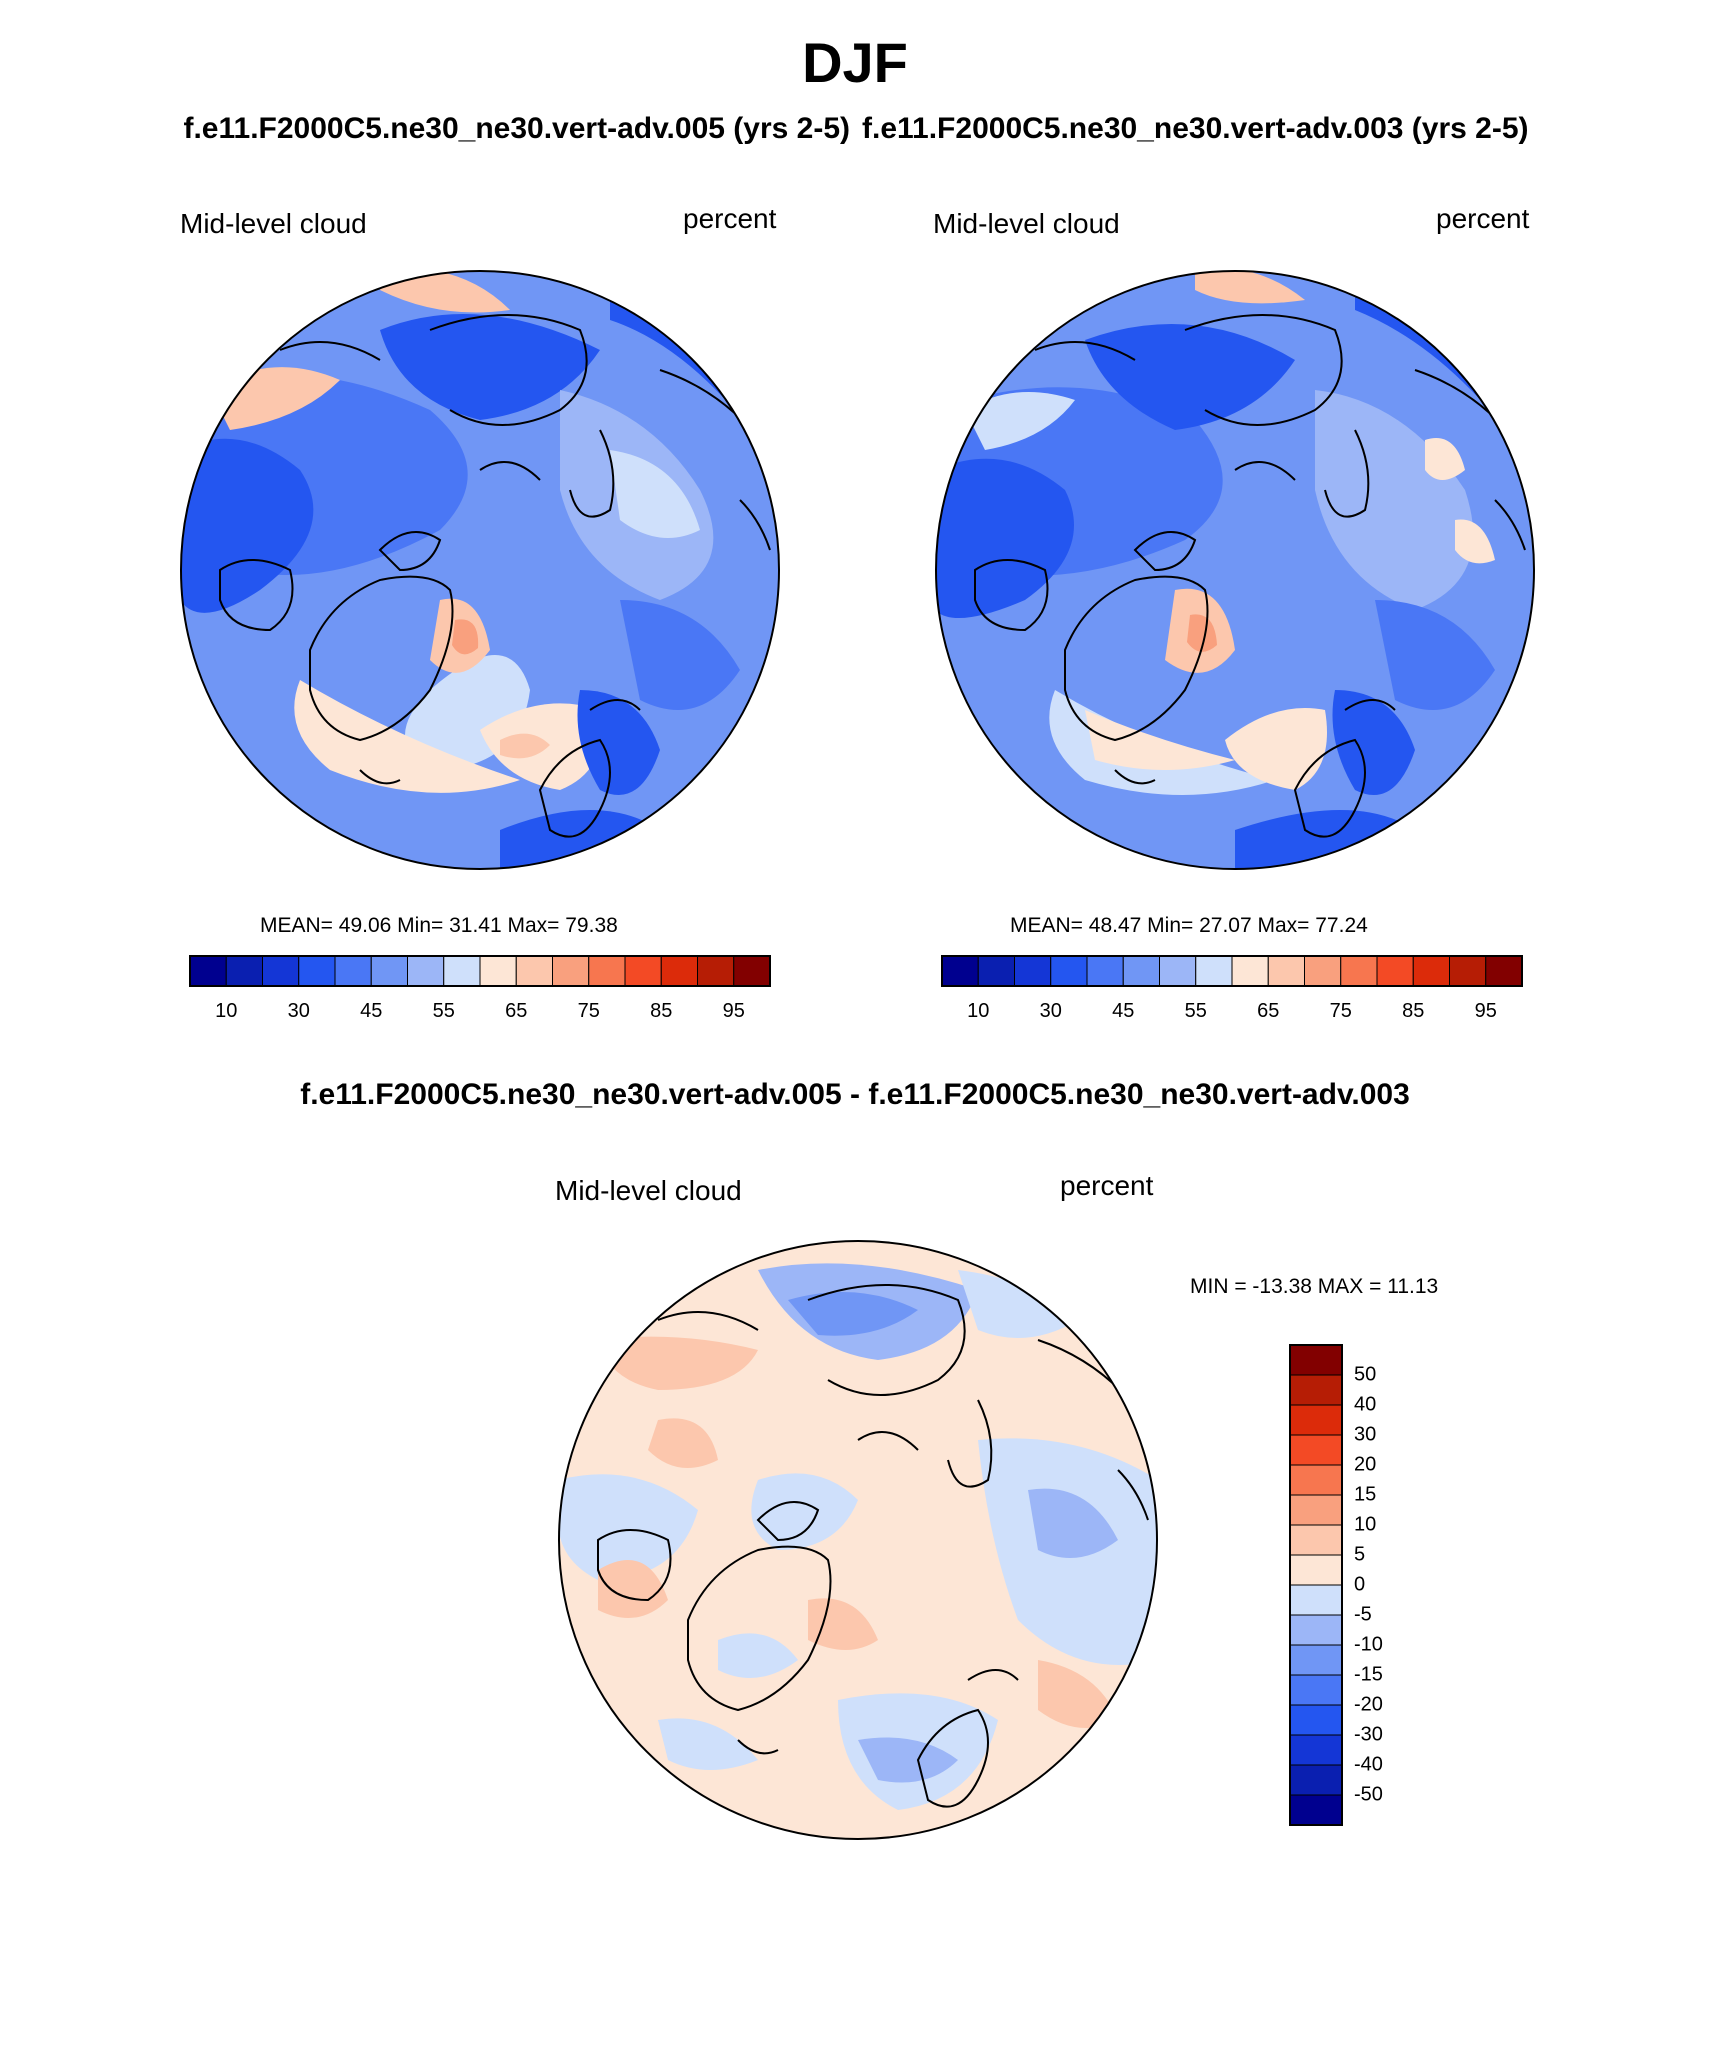 Image resolution: width=1710 pixels, height=2061 pixels. What do you see at coordinates (661, 1011) in the screenshot?
I see `panel1-colorbar-tick-label: 85` at bounding box center [661, 1011].